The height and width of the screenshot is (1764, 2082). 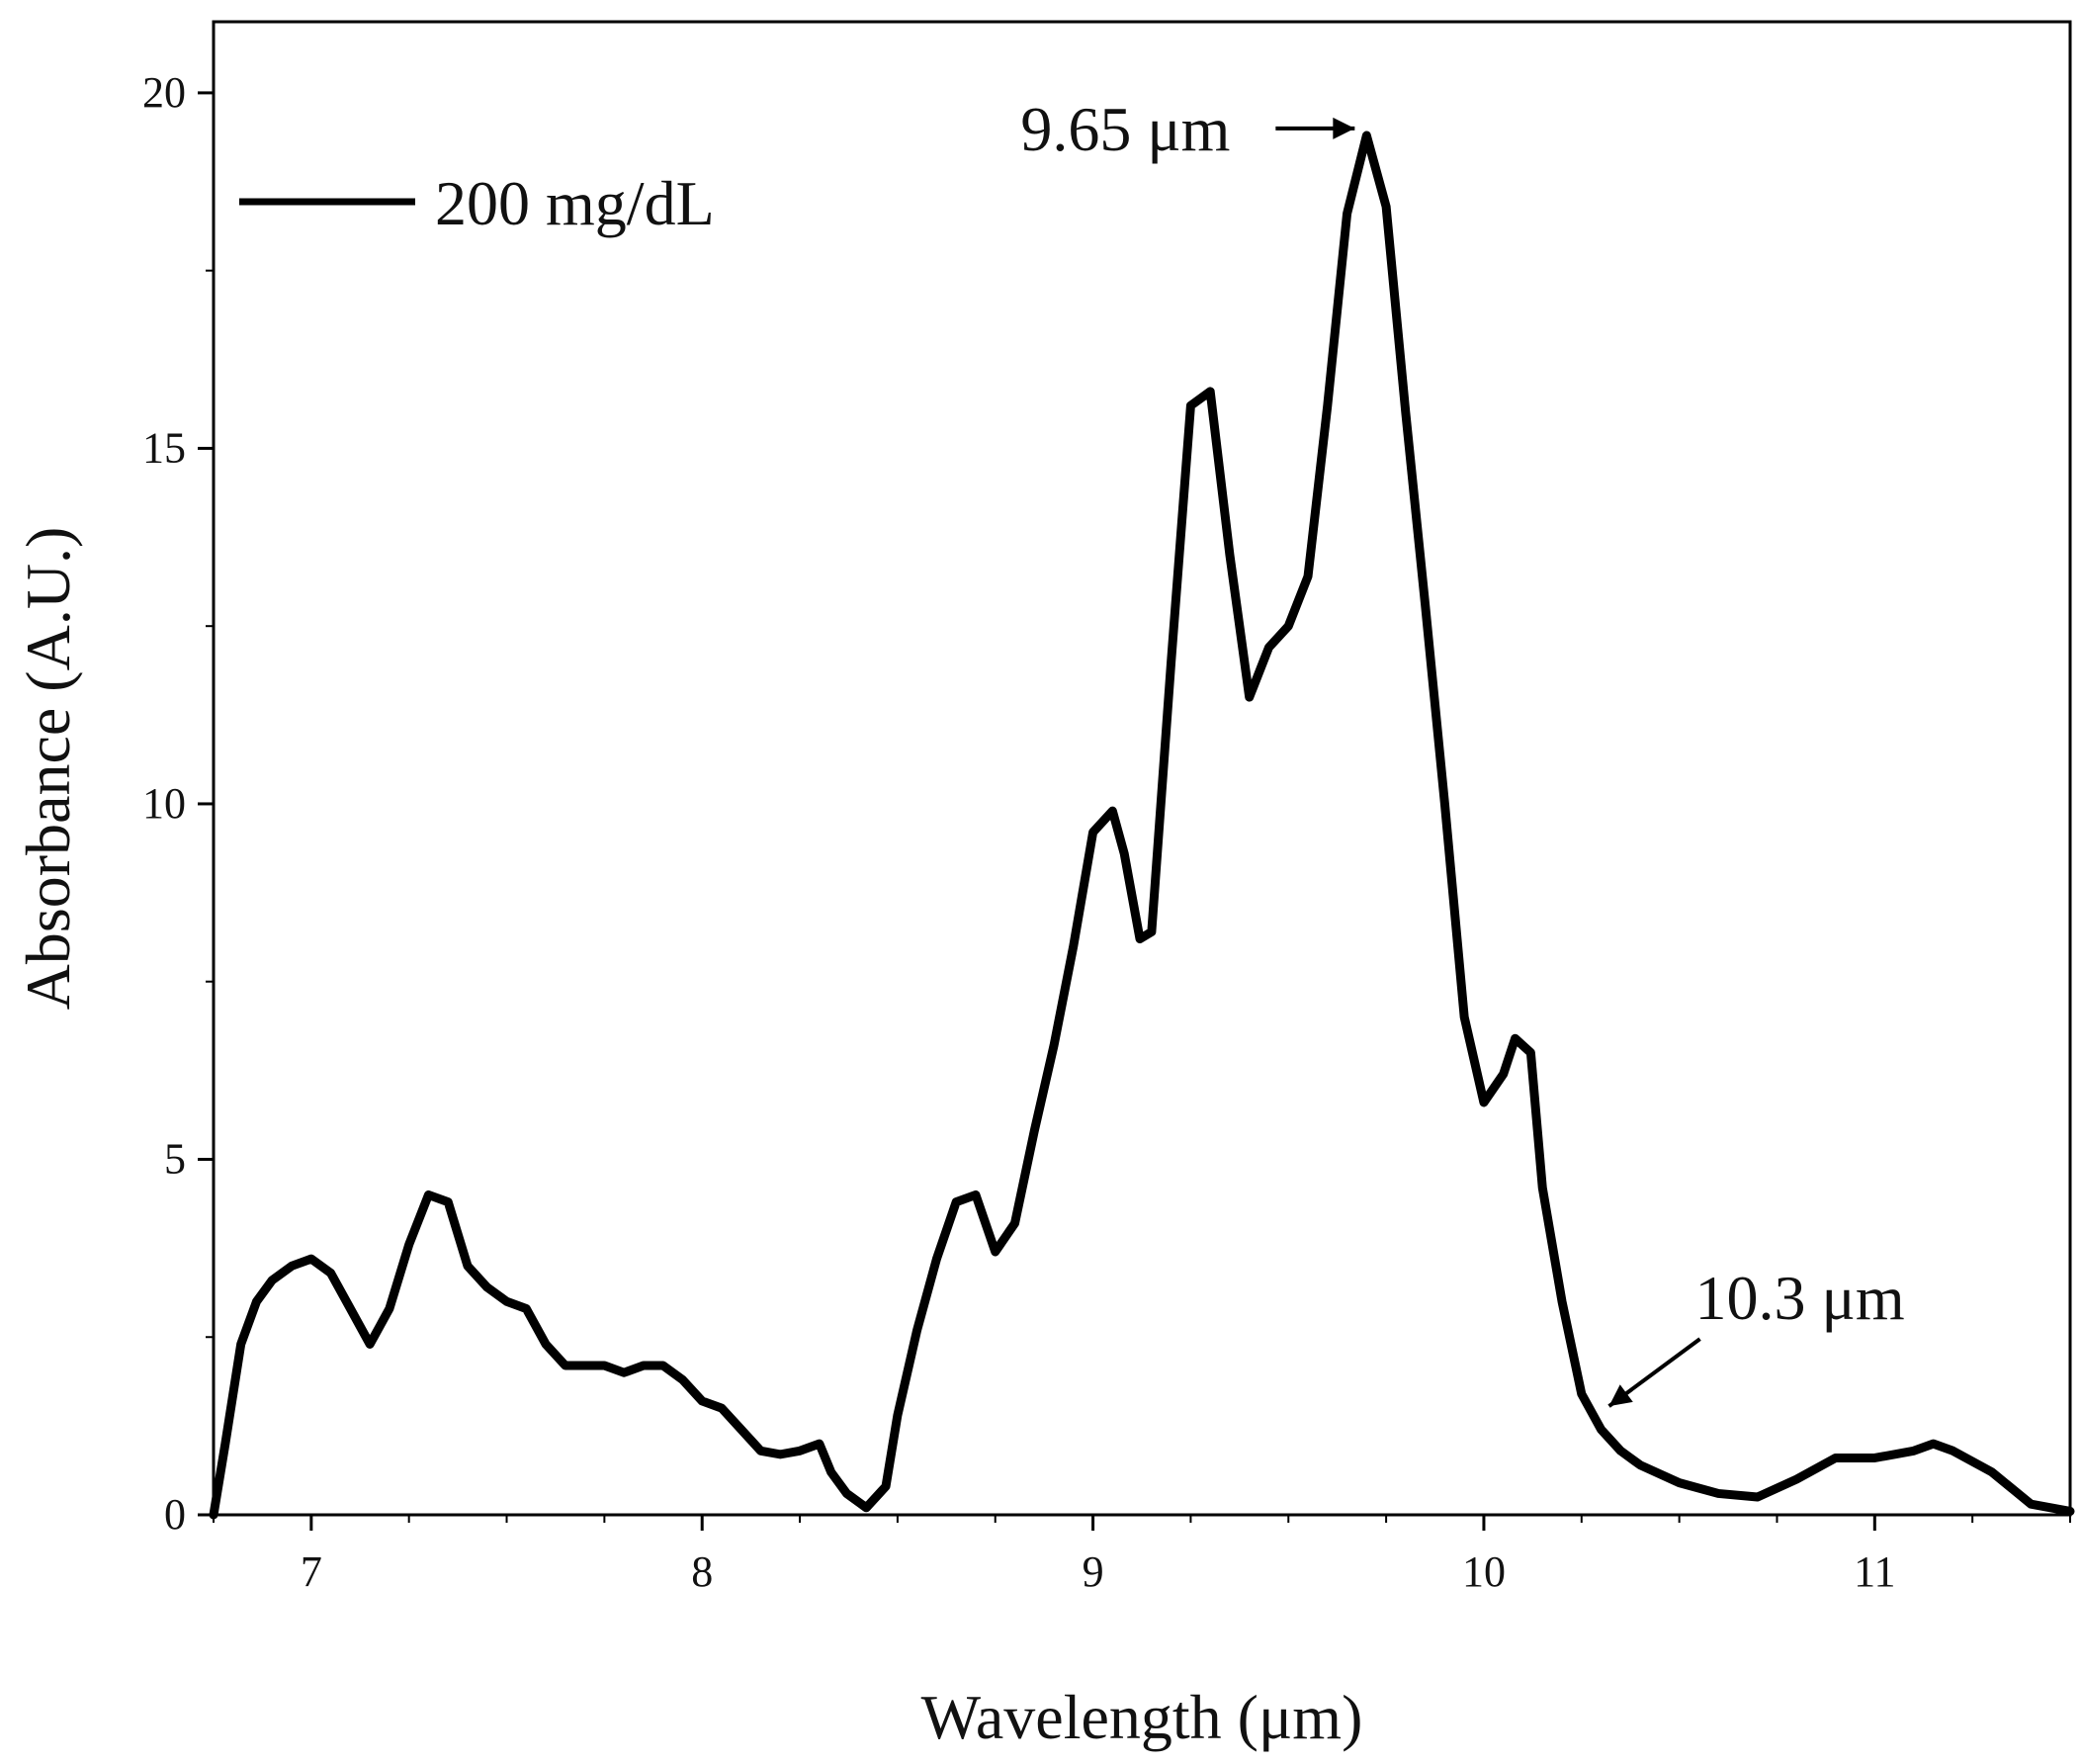 I want to click on annotation-label-peak: 9.65 μm, so click(x=1125, y=129).